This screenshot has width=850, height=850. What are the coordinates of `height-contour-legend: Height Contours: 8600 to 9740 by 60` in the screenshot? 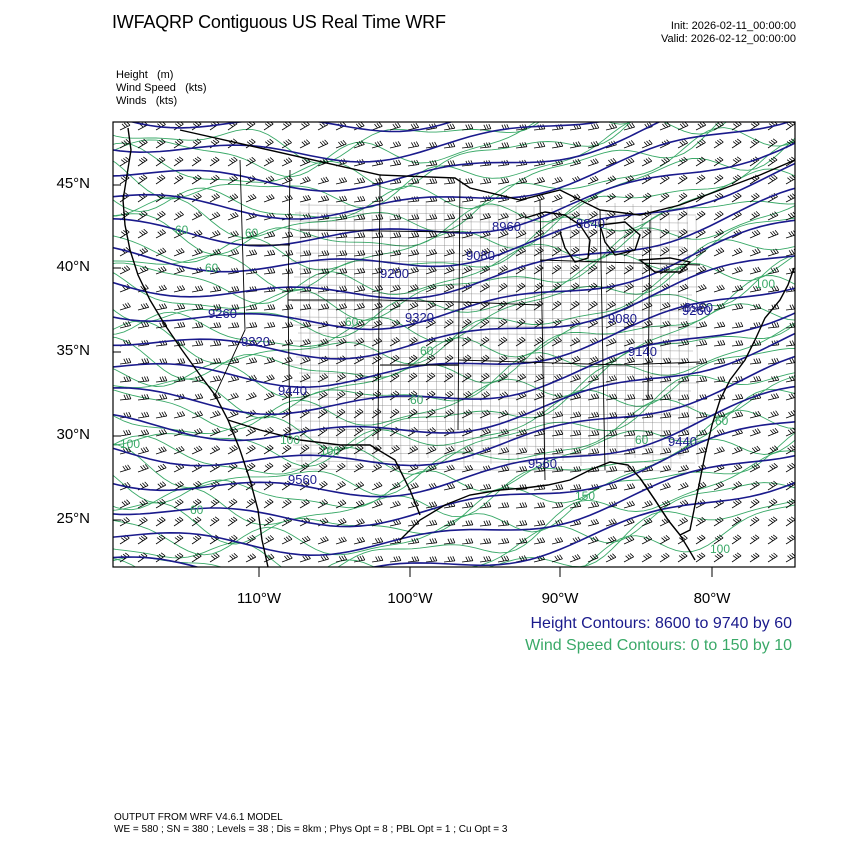 It's located at (661, 623).